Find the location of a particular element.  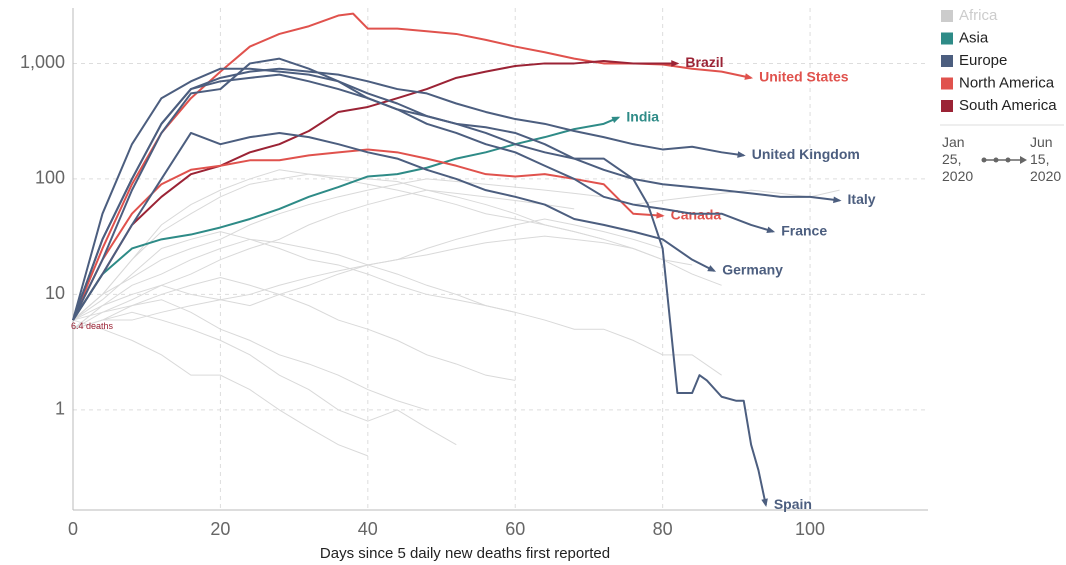

timeline-end: Jun 15, 2020 is located at coordinates (1046, 159).